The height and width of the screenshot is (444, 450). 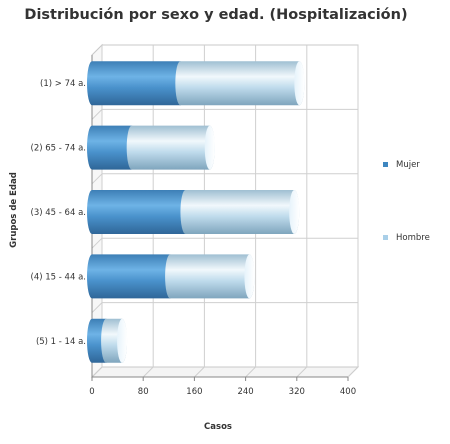 What do you see at coordinates (58, 149) in the screenshot?
I see `y-tick-label: (2) 65 - 74 a.` at bounding box center [58, 149].